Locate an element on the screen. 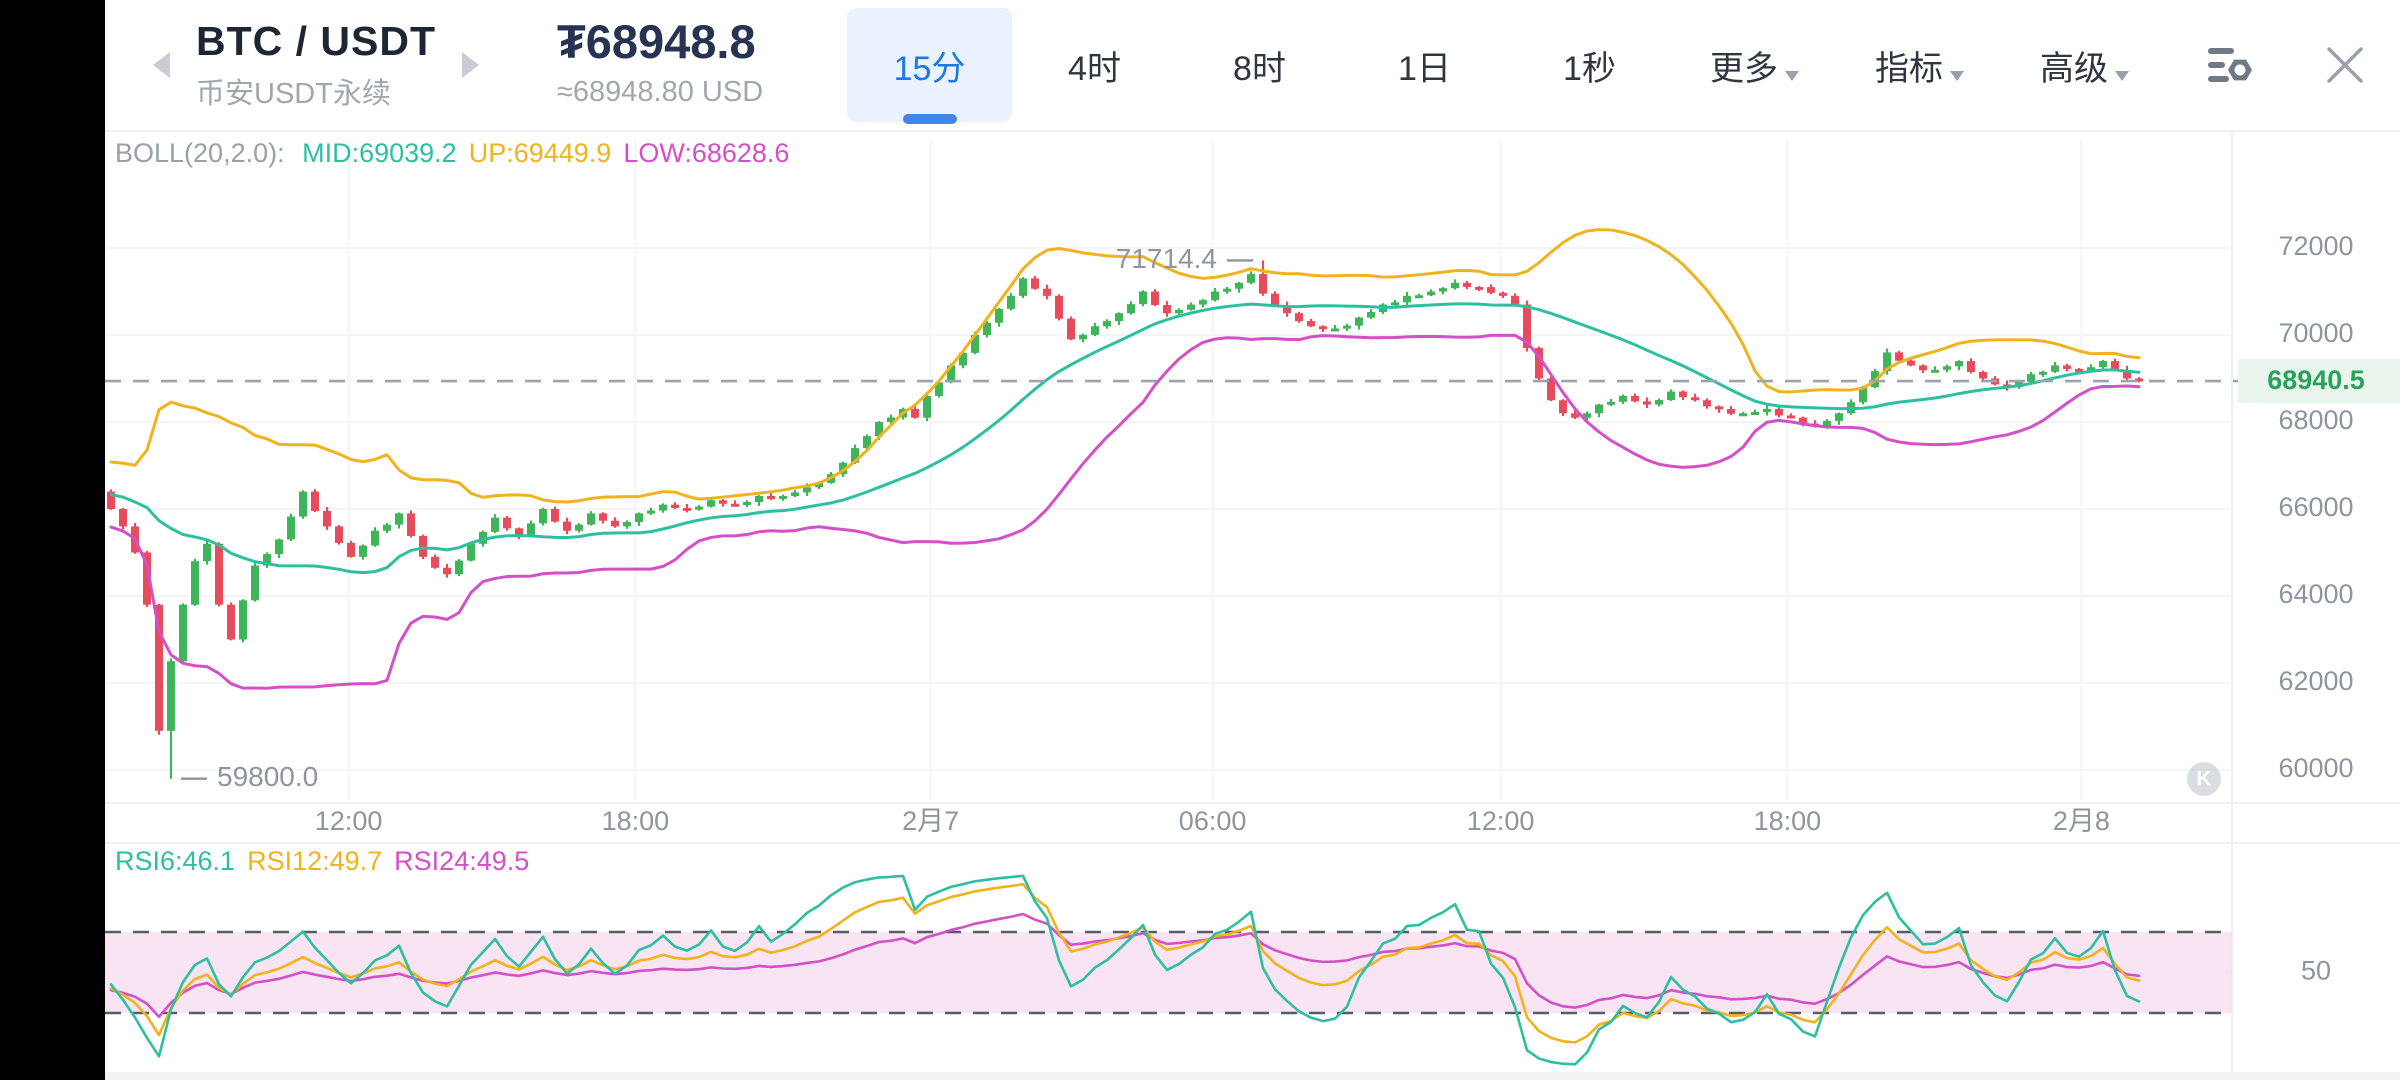 The height and width of the screenshot is (1080, 2400). tab-label: 4时 is located at coordinates (1094, 68).